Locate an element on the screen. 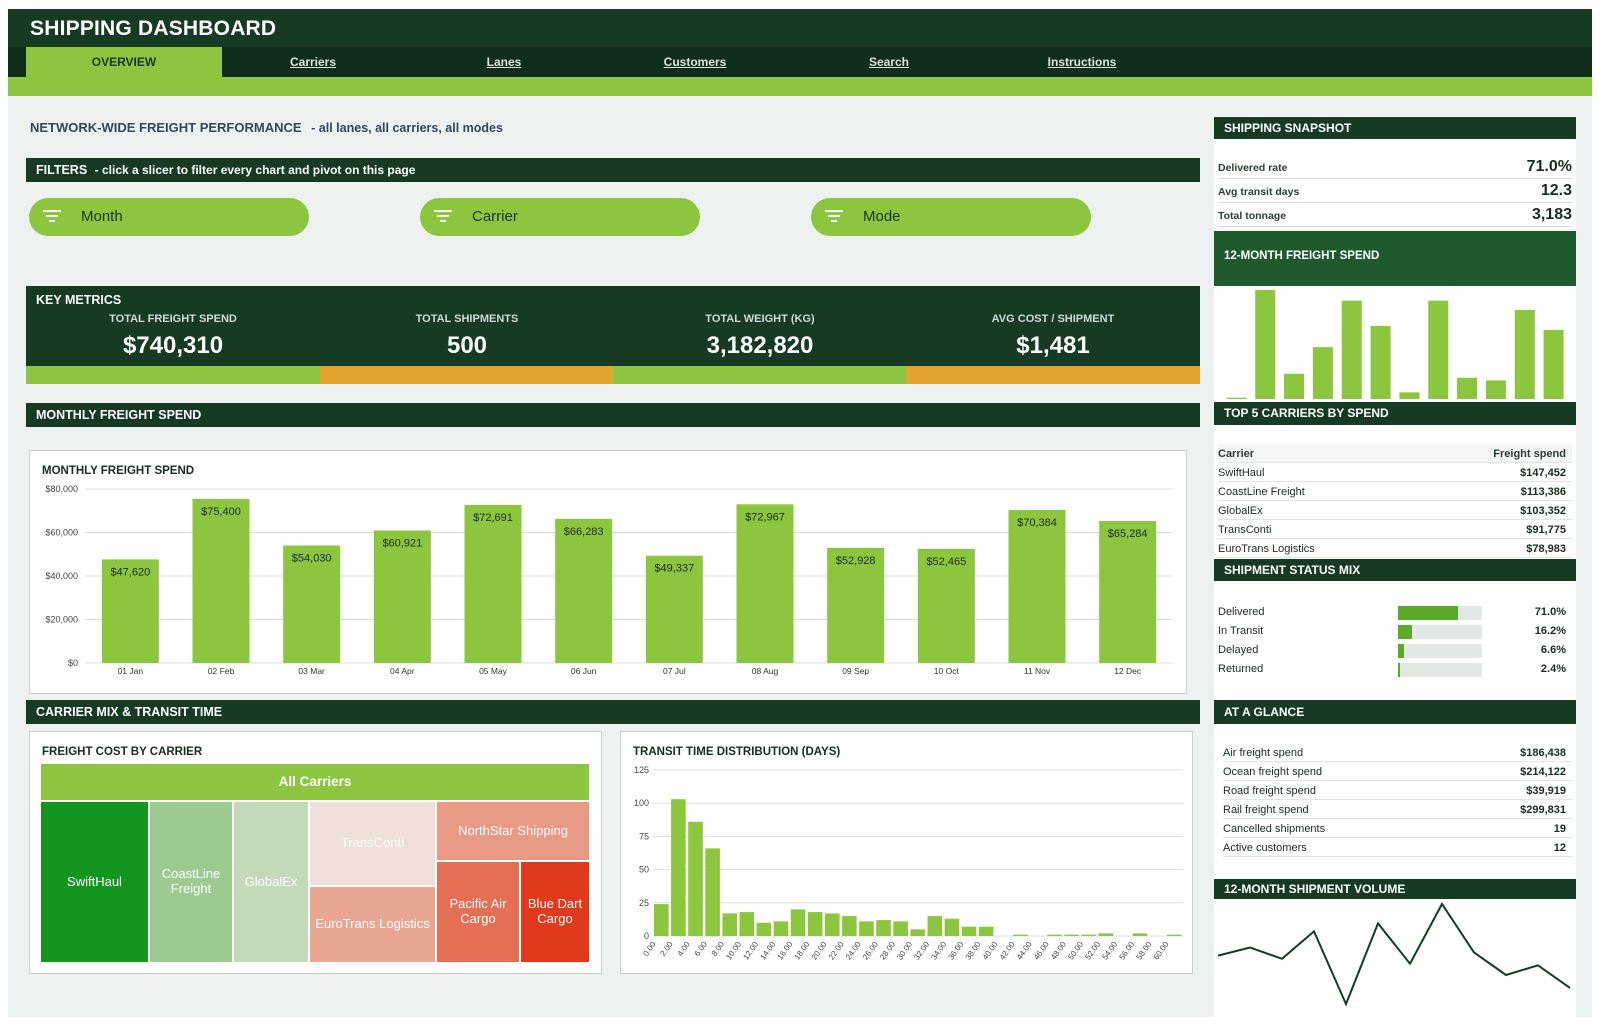 Image resolution: width=1600 pixels, height=1026 pixels. status-mix-bar: SHIPMENT STATUS MIX is located at coordinates (1395, 570).